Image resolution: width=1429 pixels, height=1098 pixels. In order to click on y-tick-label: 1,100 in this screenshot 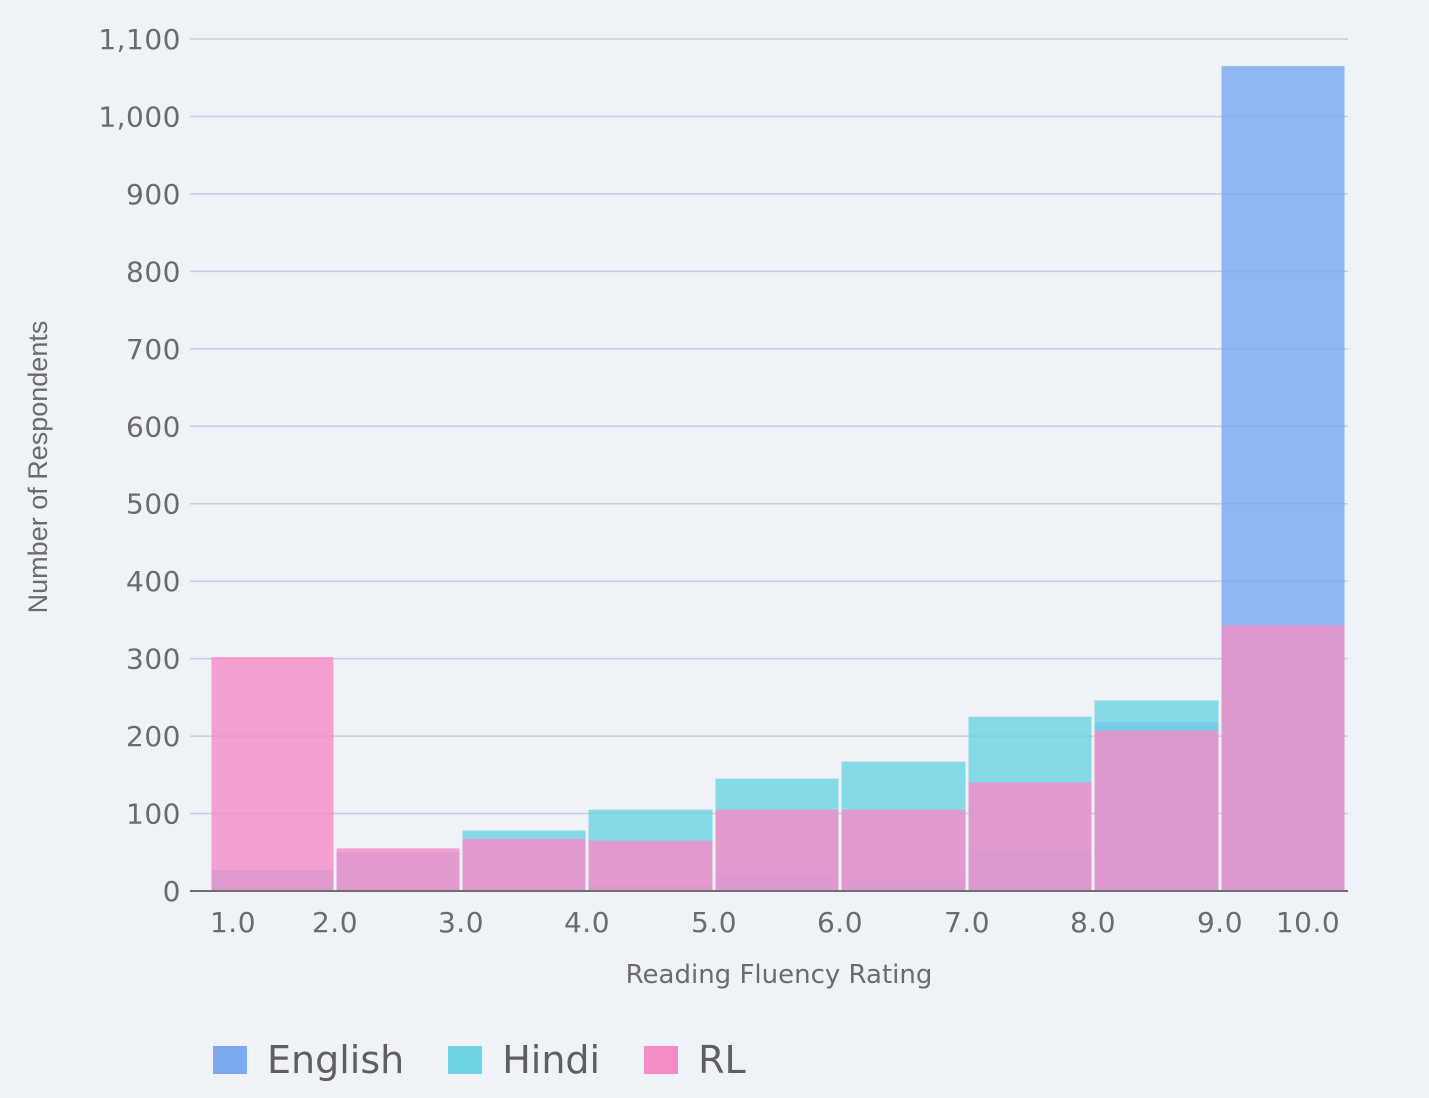, I will do `click(139, 39)`.